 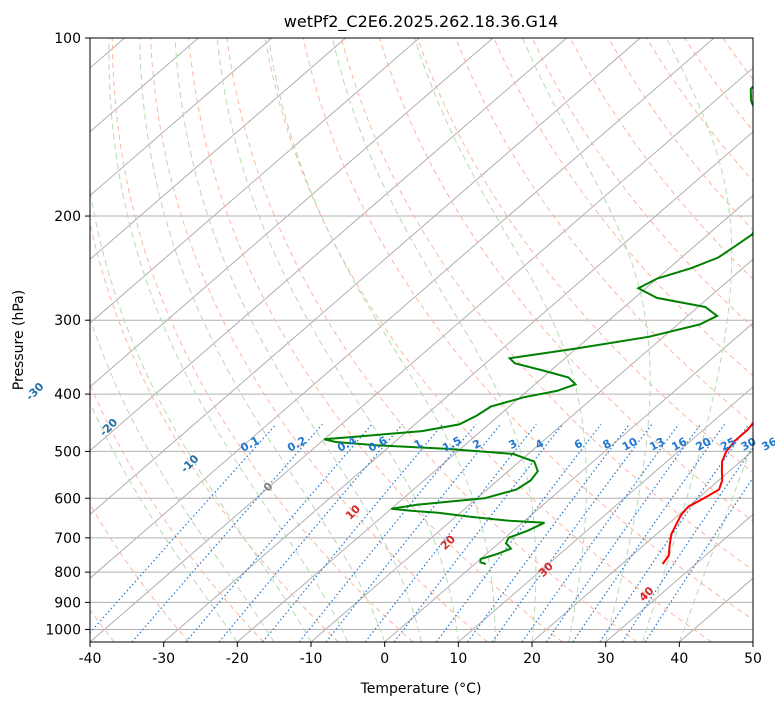 What do you see at coordinates (67, 603) in the screenshot?
I see `y-tick-label: 900` at bounding box center [67, 603].